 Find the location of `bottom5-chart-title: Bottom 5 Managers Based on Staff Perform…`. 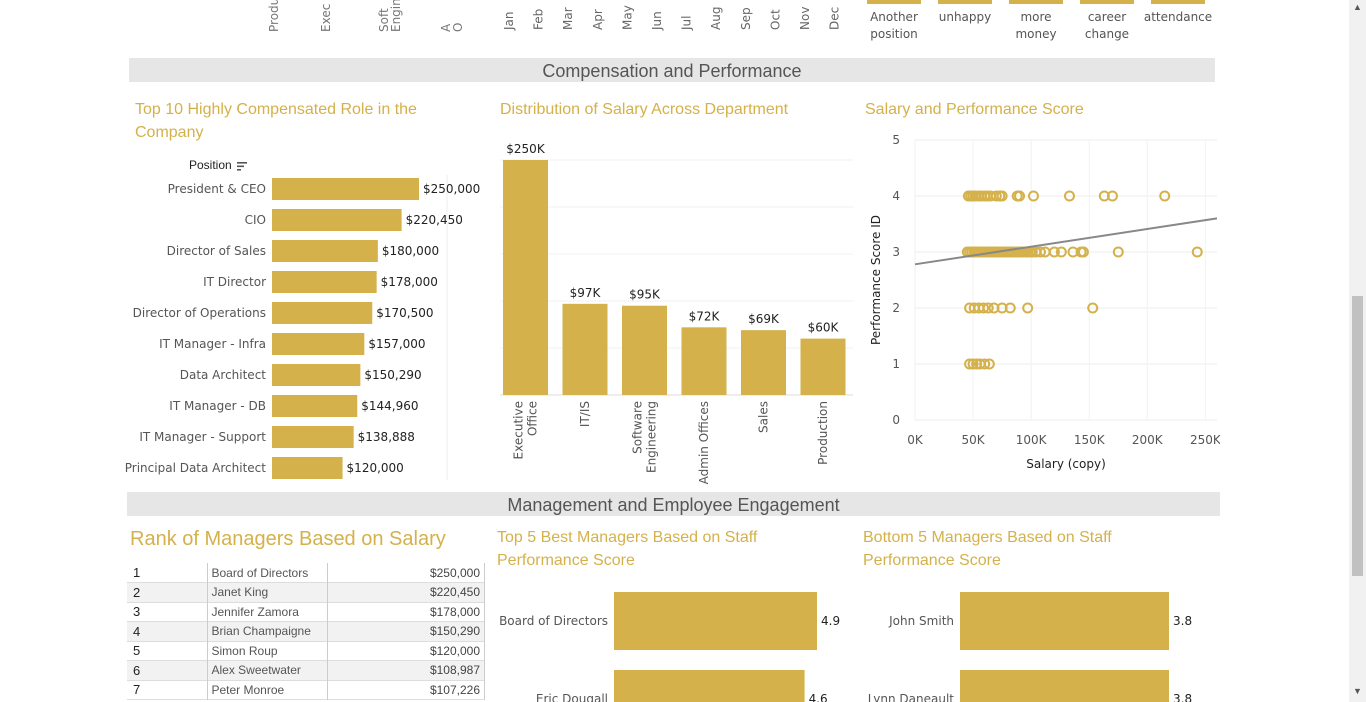

bottom5-chart-title: Bottom 5 Managers Based on Staff Perform… is located at coordinates (987, 549).